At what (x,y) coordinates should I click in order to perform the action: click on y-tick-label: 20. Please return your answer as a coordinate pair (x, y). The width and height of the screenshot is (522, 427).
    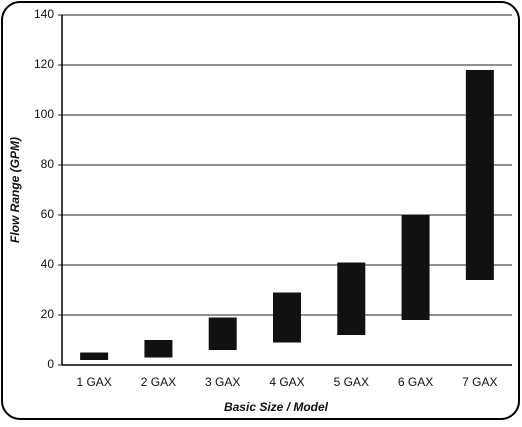
    Looking at the image, I should click on (48, 314).